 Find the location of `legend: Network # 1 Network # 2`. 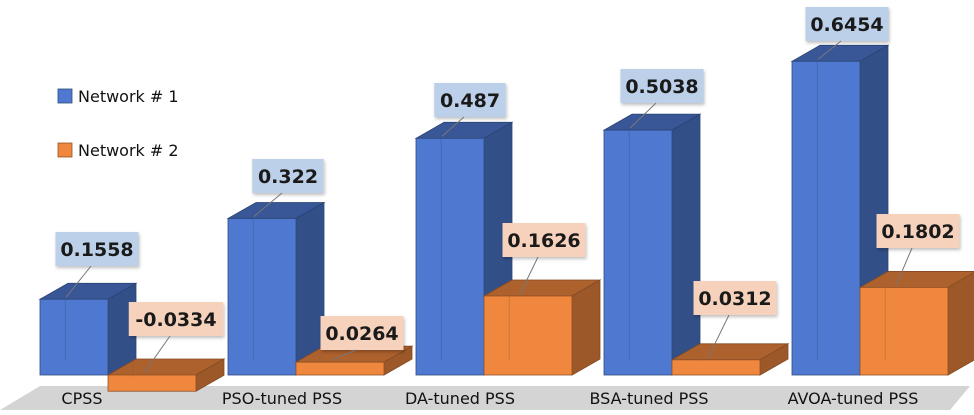

legend: Network # 1 Network # 2 is located at coordinates (118, 123).